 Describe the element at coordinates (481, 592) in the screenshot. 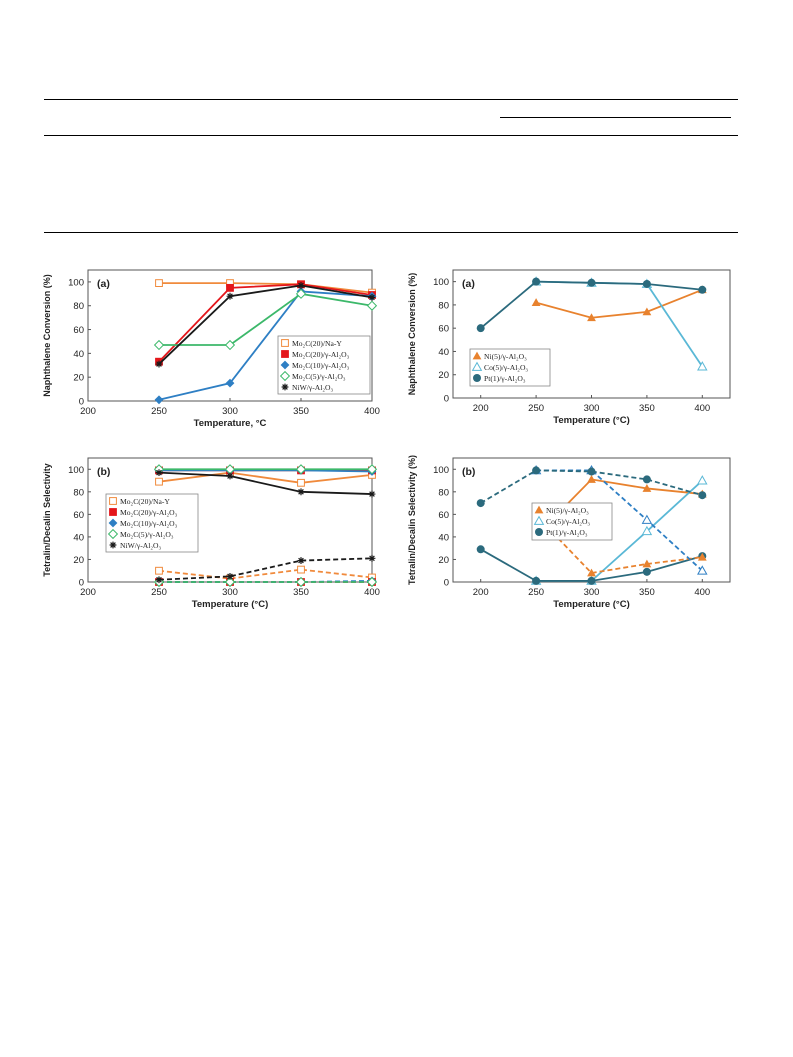

I see `x-tick-label: 200` at that location.